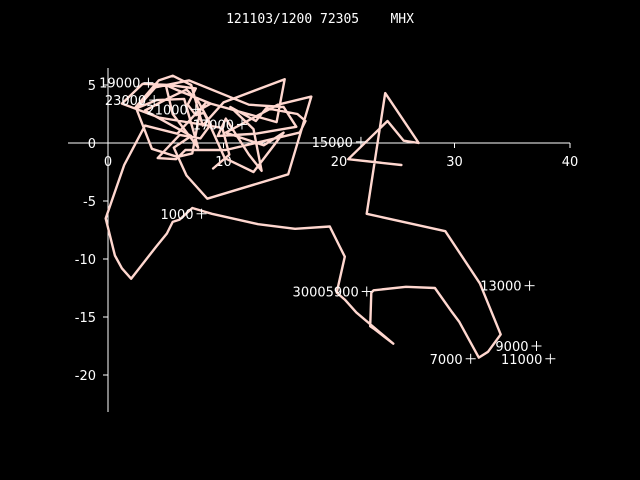  I want to click on height-label: 9000, so click(511, 347).